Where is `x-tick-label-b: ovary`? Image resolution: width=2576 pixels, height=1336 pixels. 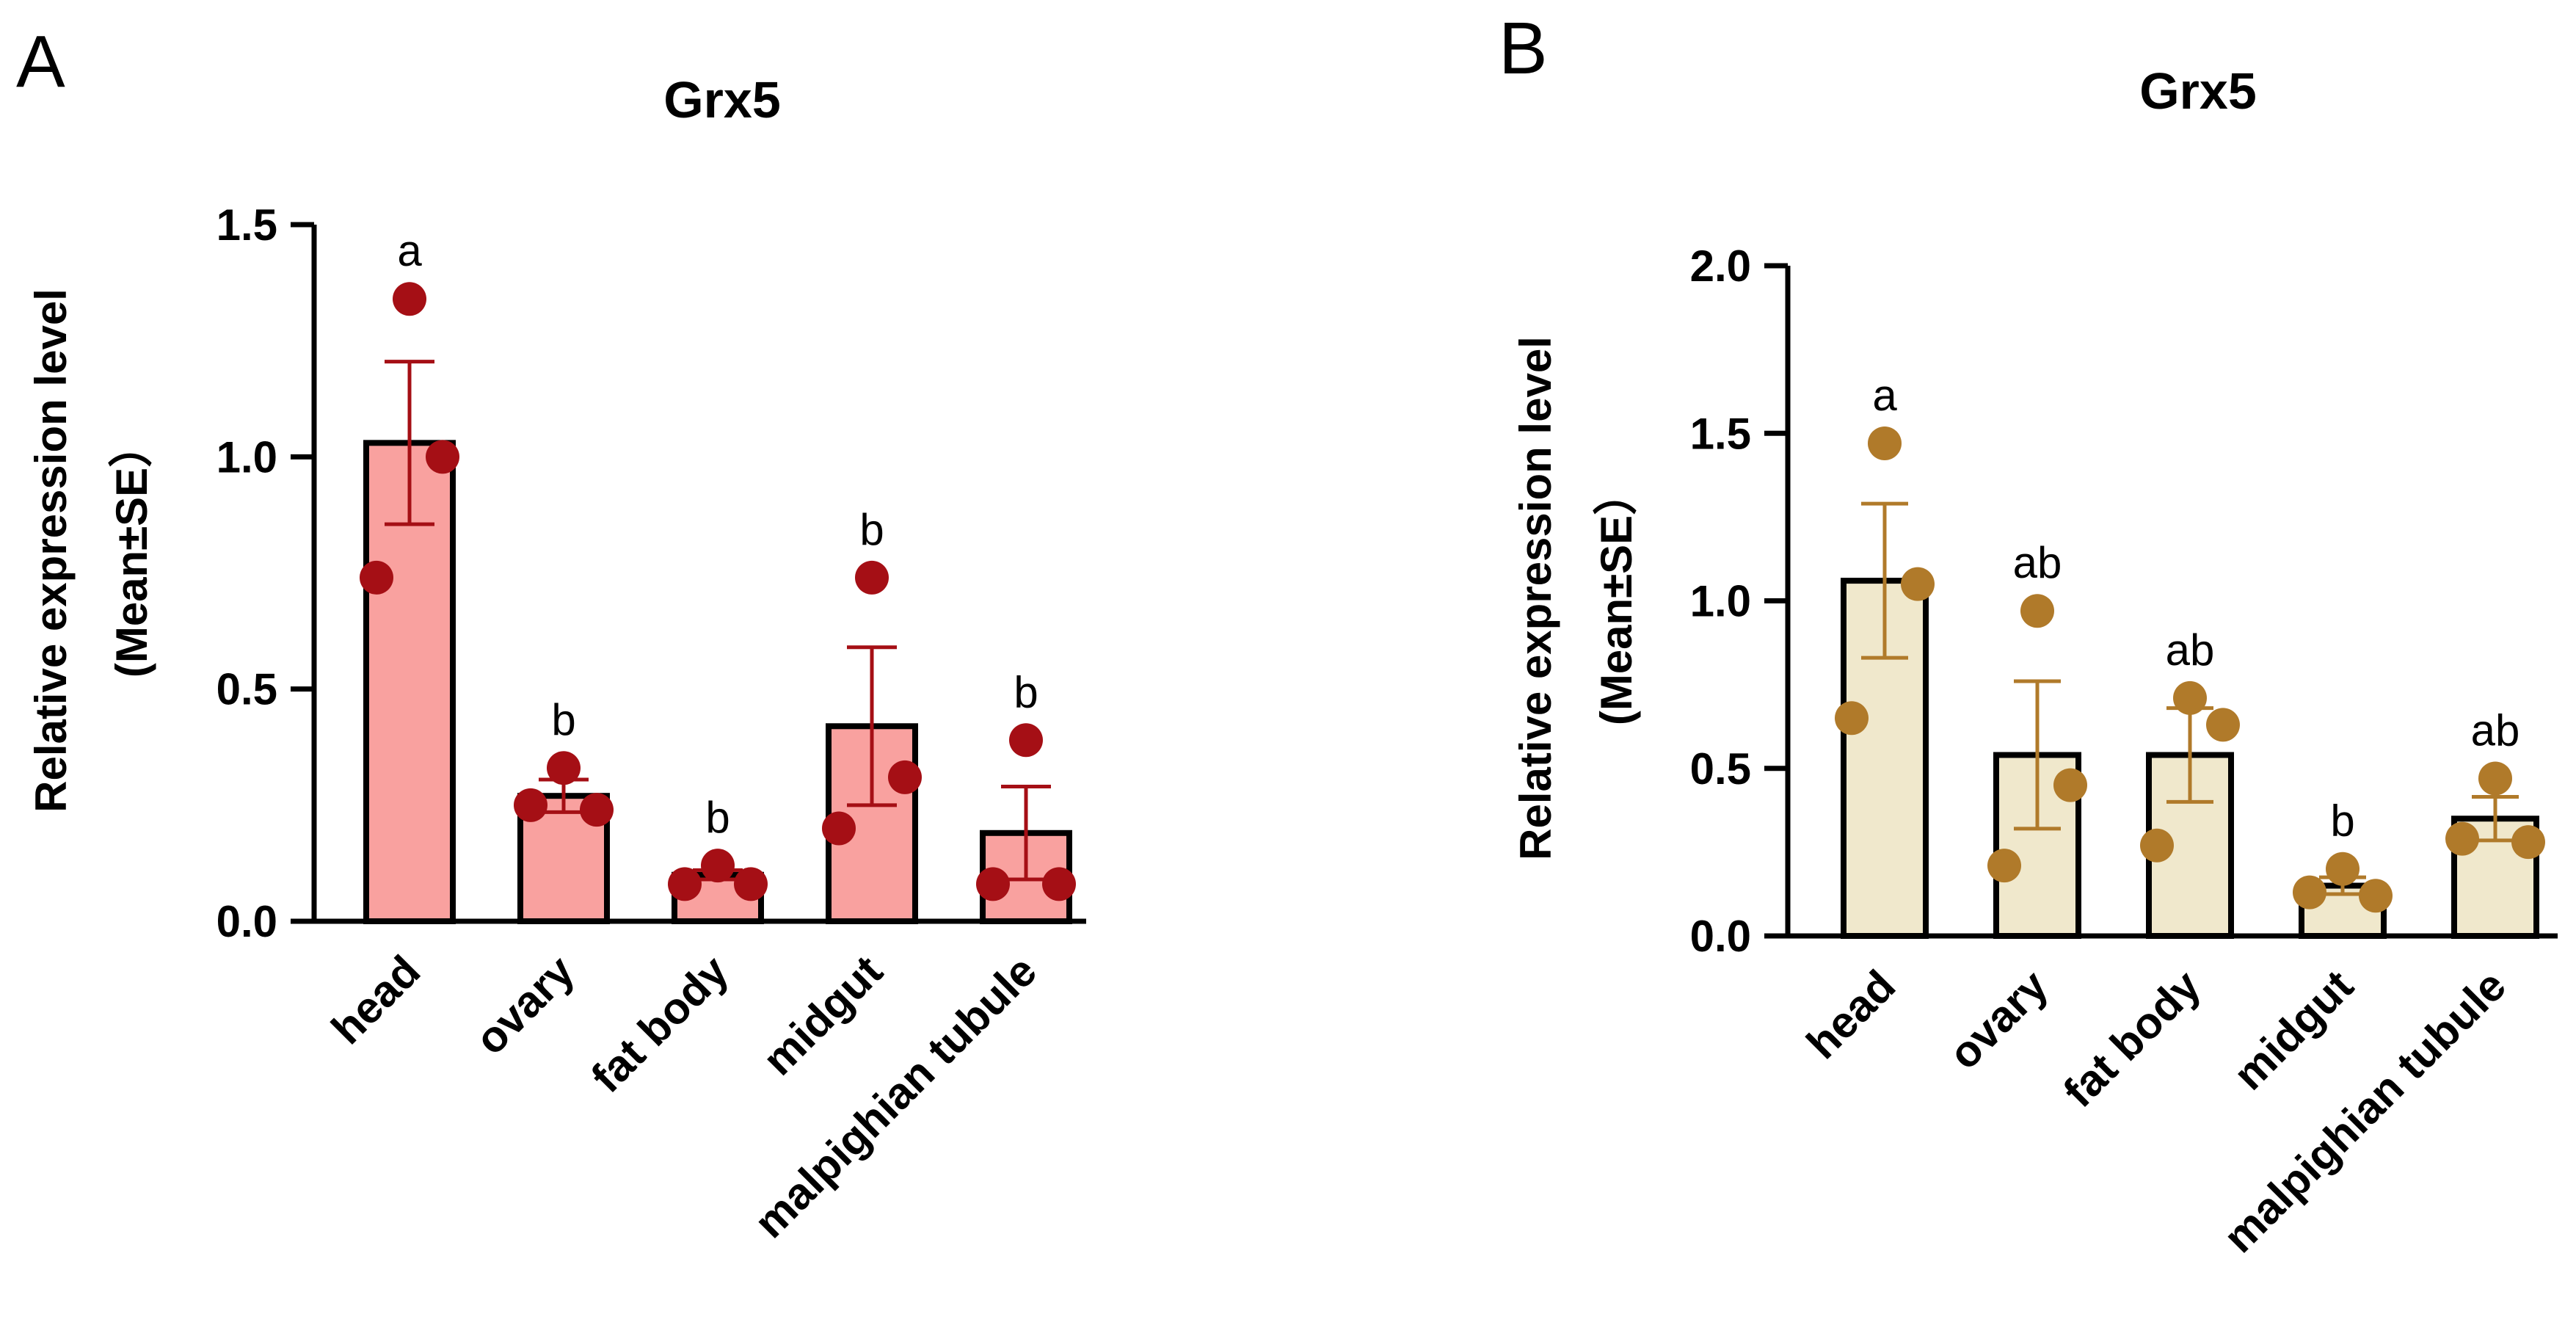 x-tick-label-b: ovary is located at coordinates (1999, 1019).